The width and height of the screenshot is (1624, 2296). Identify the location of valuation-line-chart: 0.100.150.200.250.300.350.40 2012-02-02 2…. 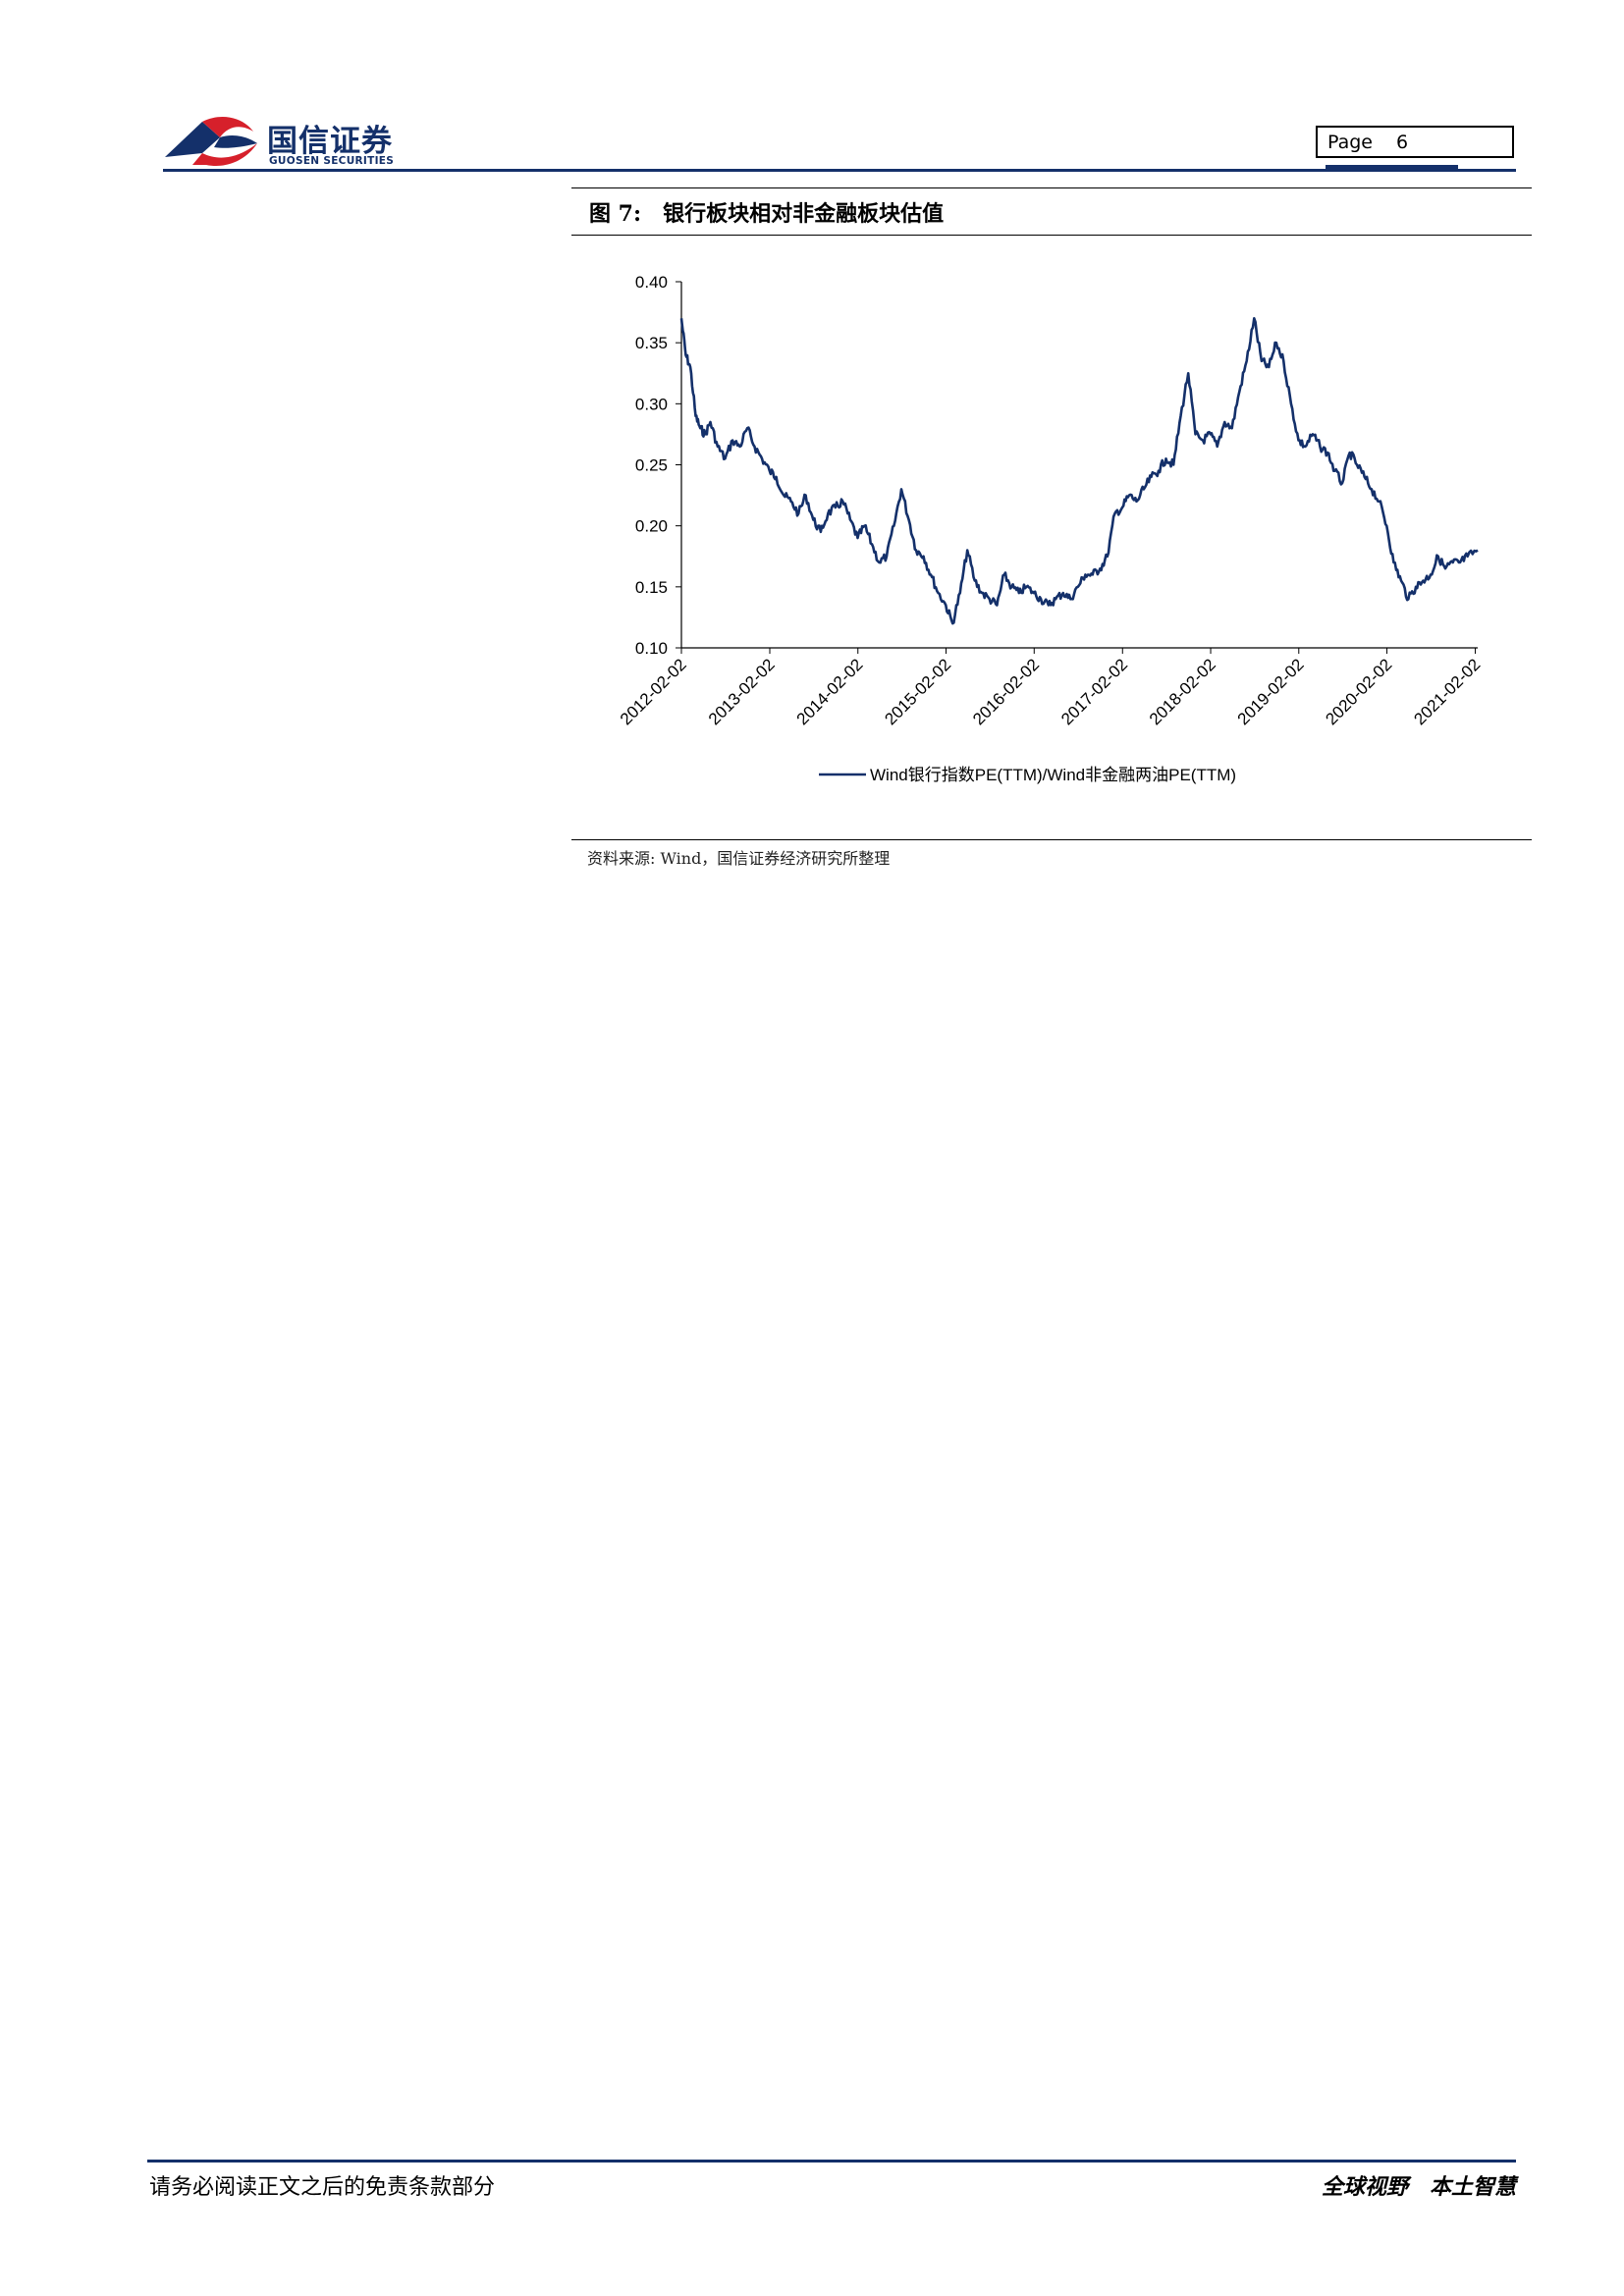
(1050, 528).